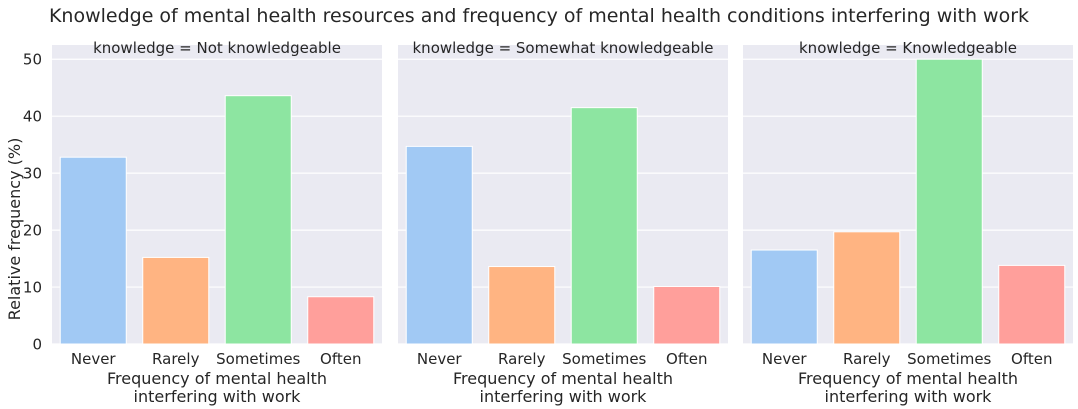 The width and height of the screenshot is (1078, 409). What do you see at coordinates (32, 117) in the screenshot?
I see `y-tick-label: 40` at bounding box center [32, 117].